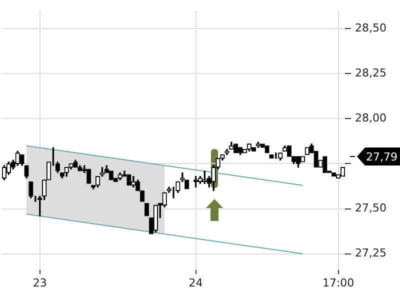  What do you see at coordinates (39, 283) in the screenshot?
I see `x-tick-label: 23` at bounding box center [39, 283].